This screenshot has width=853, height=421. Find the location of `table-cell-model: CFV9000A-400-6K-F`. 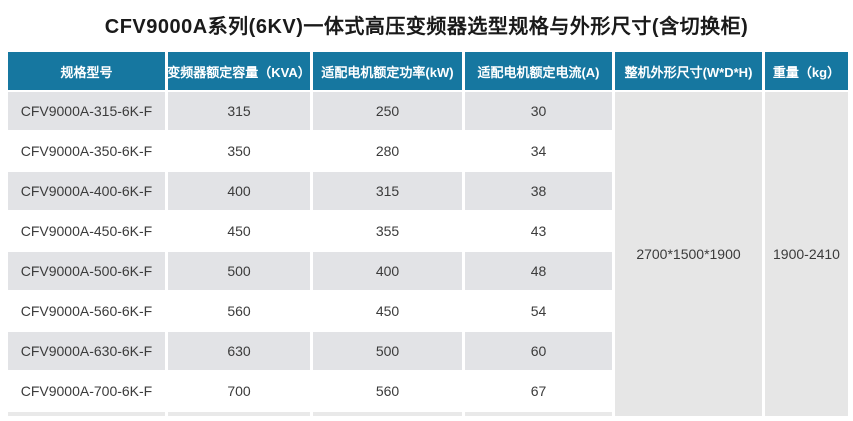

table-cell-model: CFV9000A-400-6K-F is located at coordinates (86, 191).